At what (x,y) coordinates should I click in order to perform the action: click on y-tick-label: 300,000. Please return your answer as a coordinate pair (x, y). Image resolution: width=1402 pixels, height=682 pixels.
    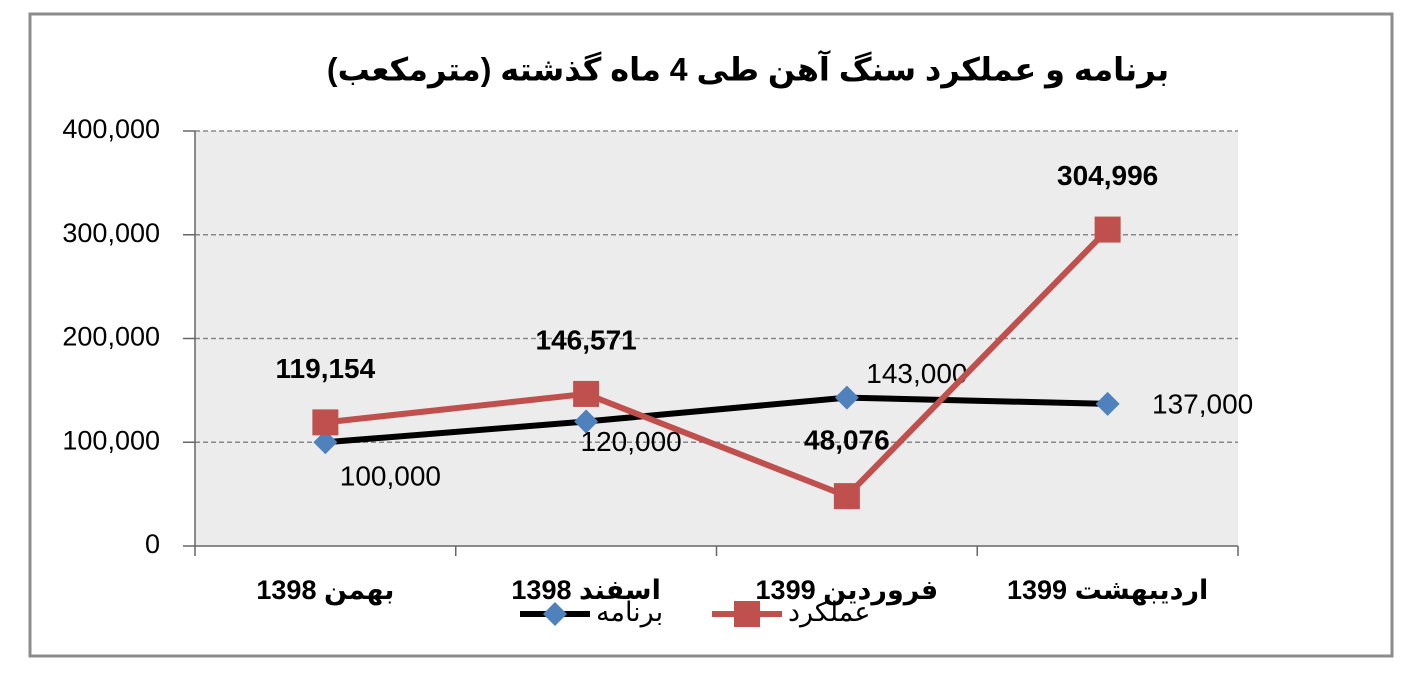
    Looking at the image, I should click on (111, 233).